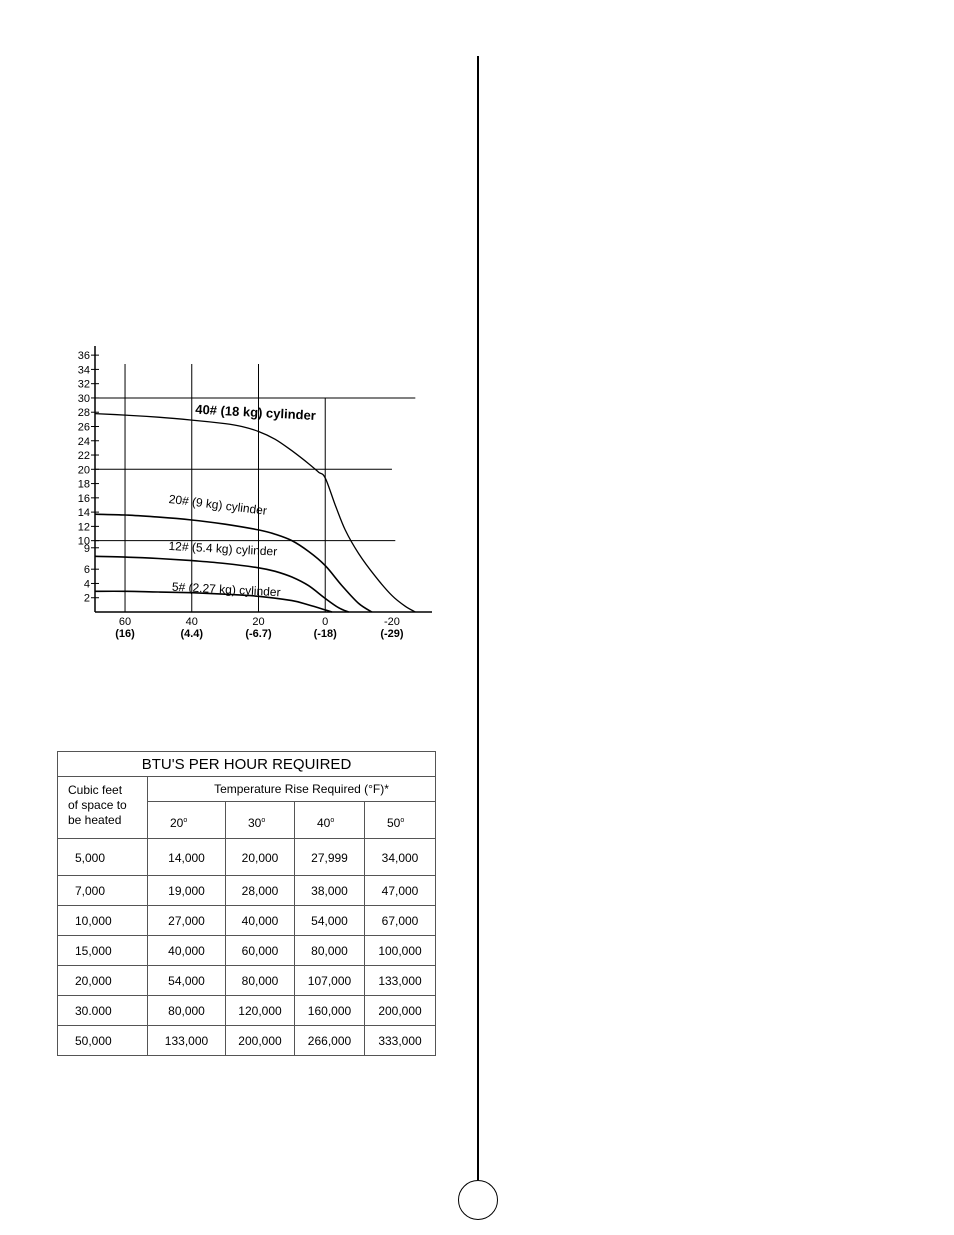 Image resolution: width=954 pixels, height=1235 pixels. Describe the element at coordinates (177, 823) in the screenshot. I see `column-header-value: 20` at that location.